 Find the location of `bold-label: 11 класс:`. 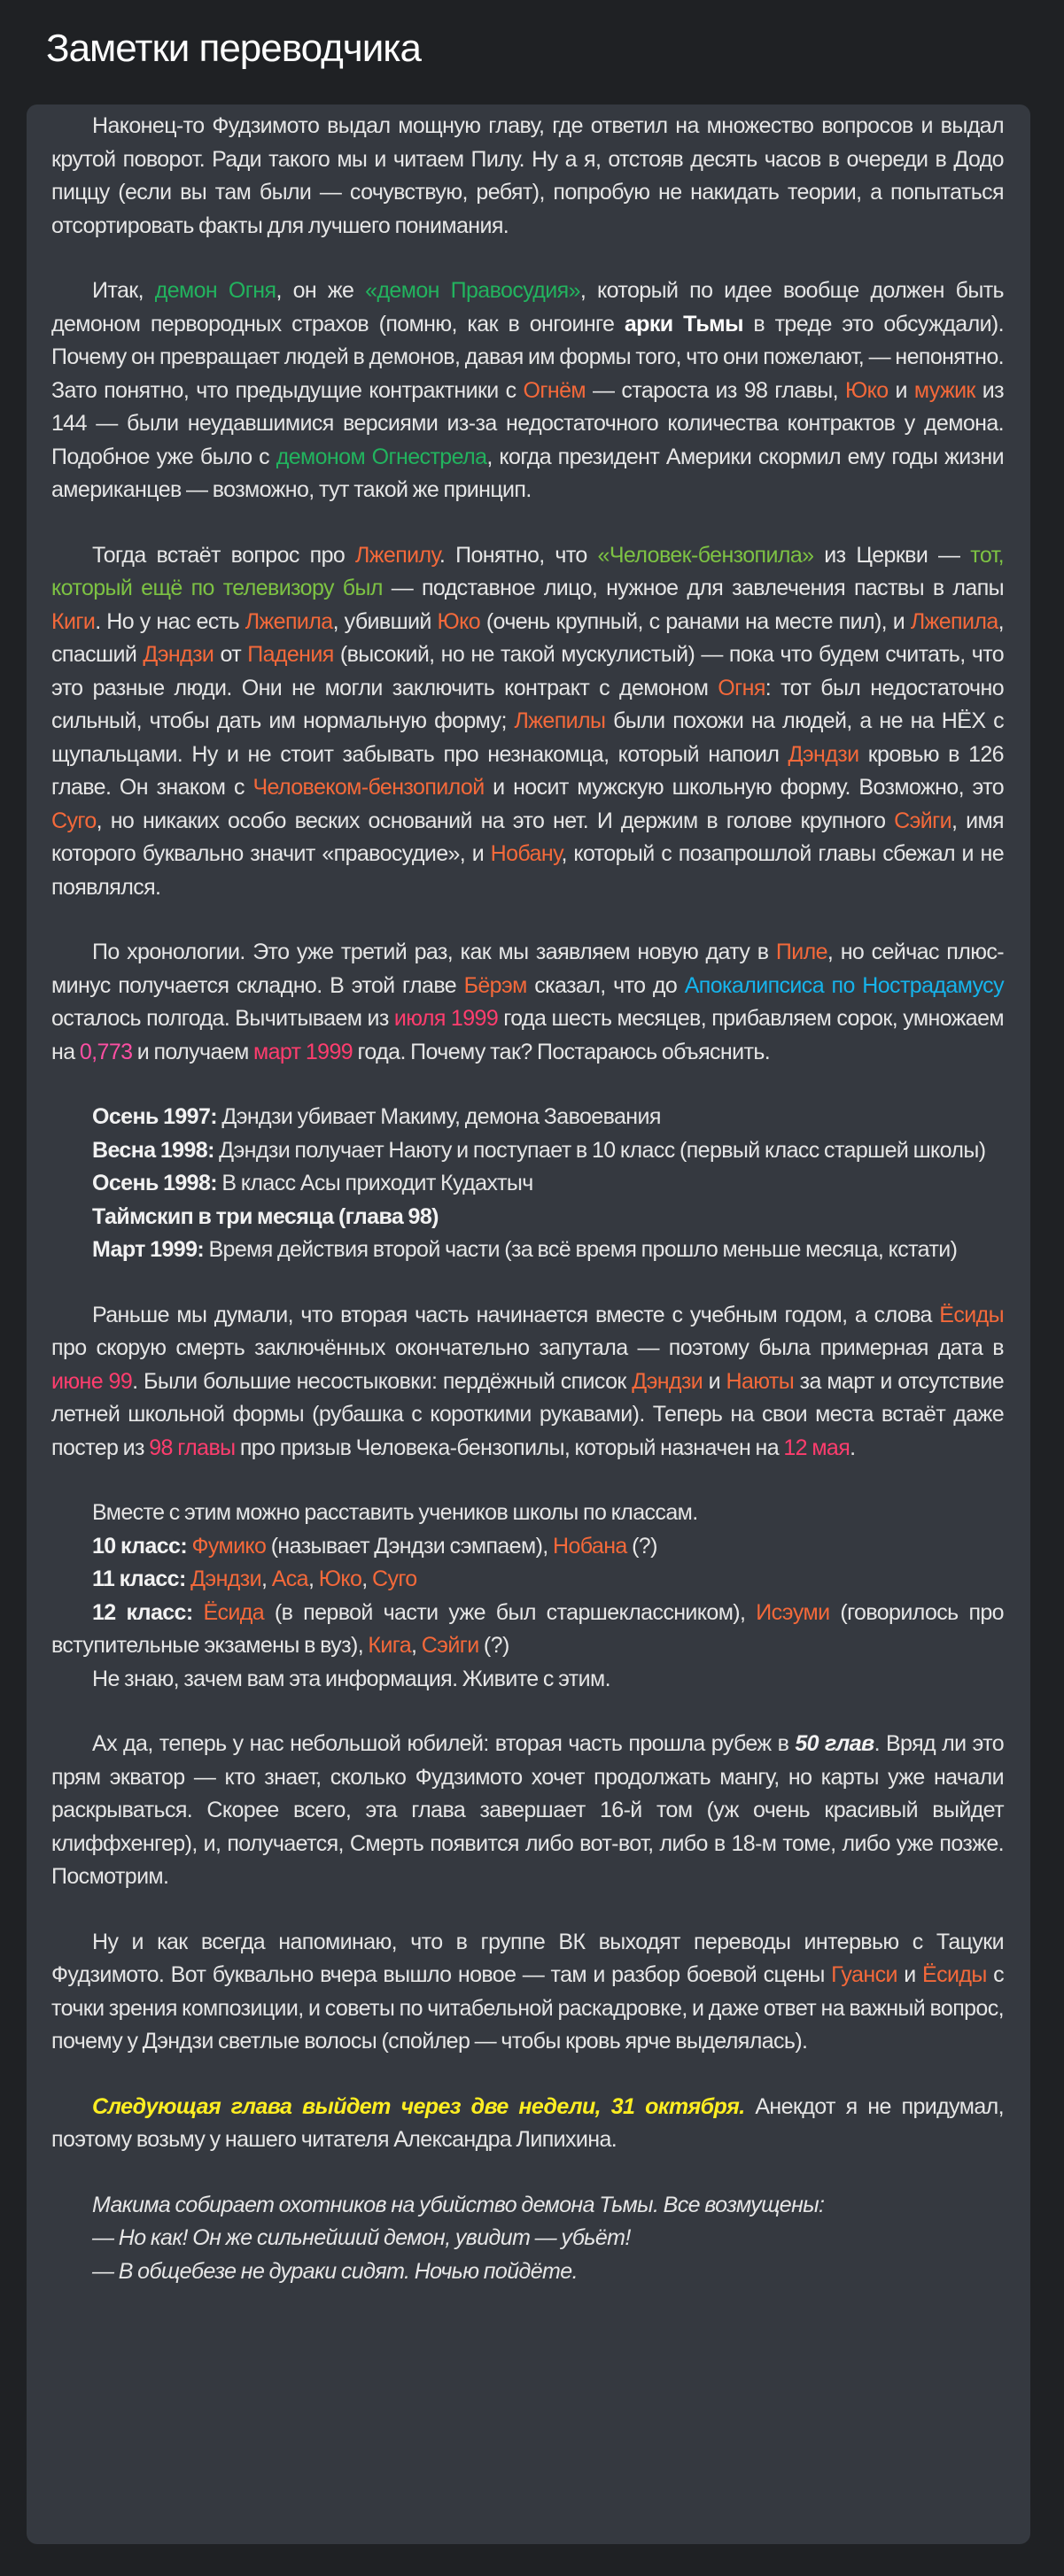

bold-label: 11 класс: is located at coordinates (139, 1578).